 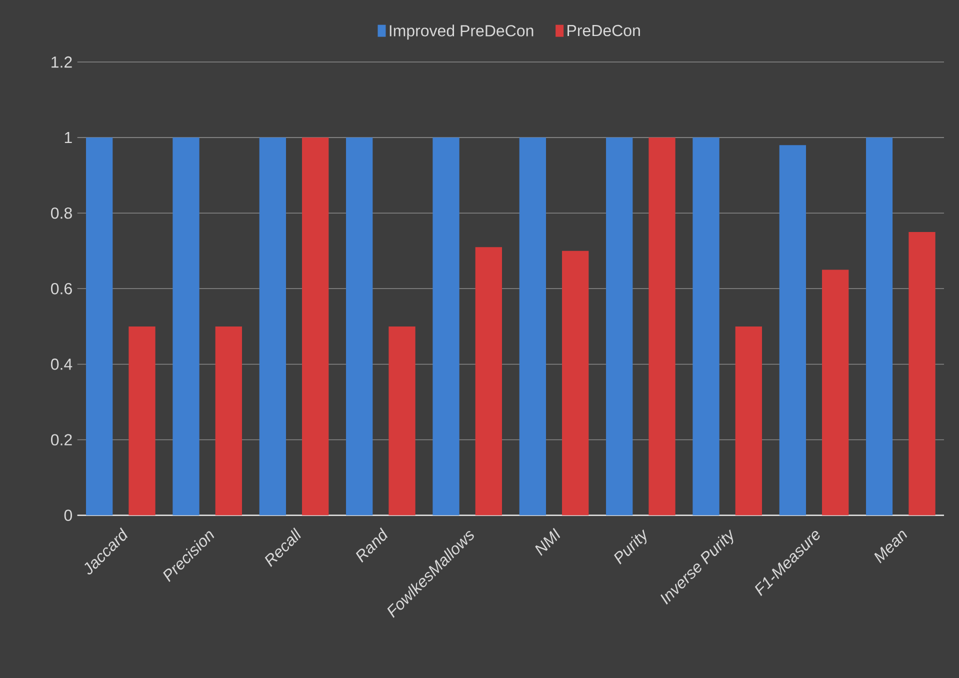 I want to click on y-tick-label: 0.6, so click(x=61, y=288).